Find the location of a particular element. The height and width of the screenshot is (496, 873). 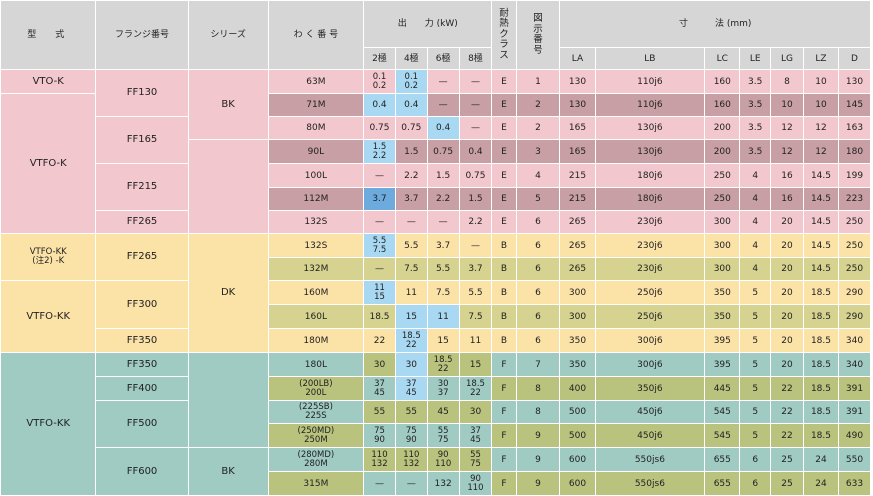

header-pole: 8極 is located at coordinates (475, 58).